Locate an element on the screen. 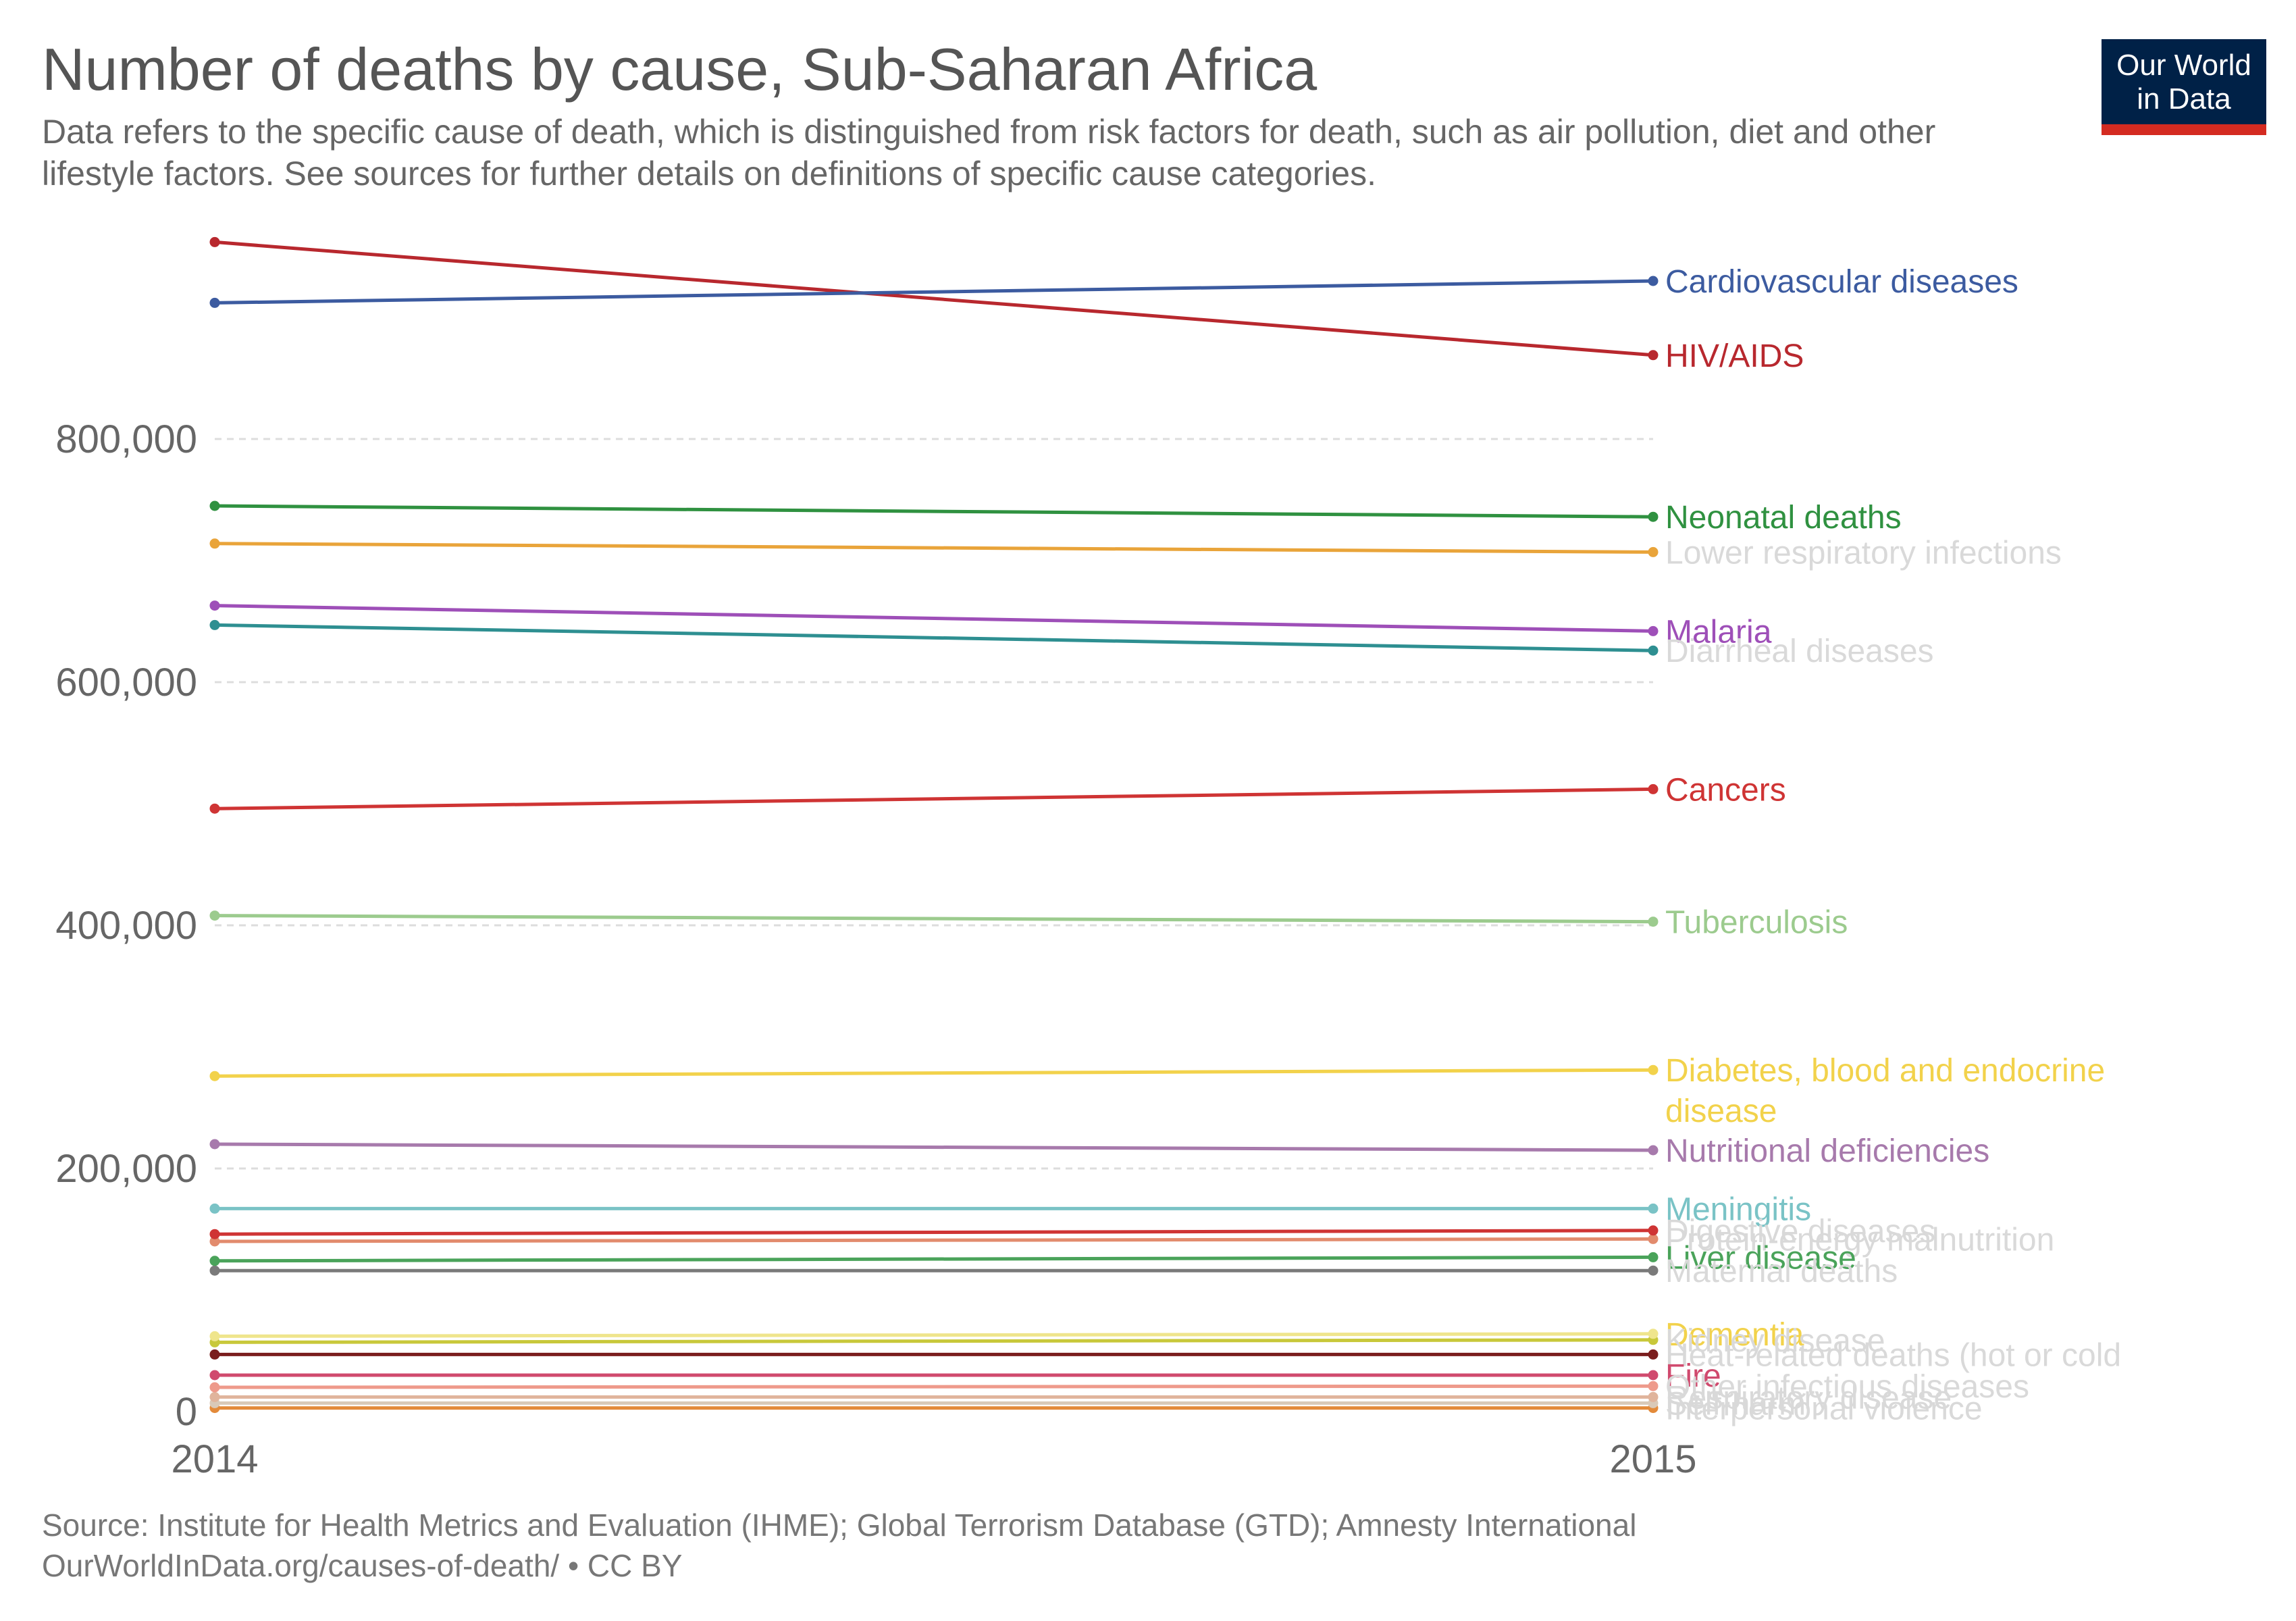  series-label: HIV/AIDS is located at coordinates (1734, 356).